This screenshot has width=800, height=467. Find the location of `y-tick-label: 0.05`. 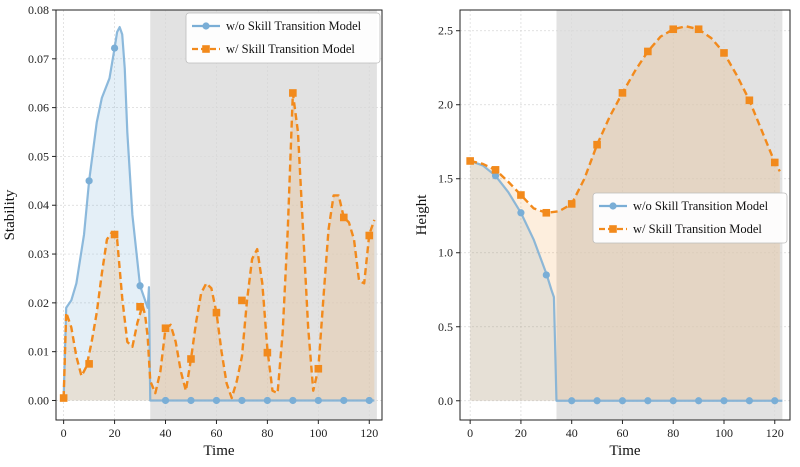

y-tick-label: 0.05 is located at coordinates (38, 156).